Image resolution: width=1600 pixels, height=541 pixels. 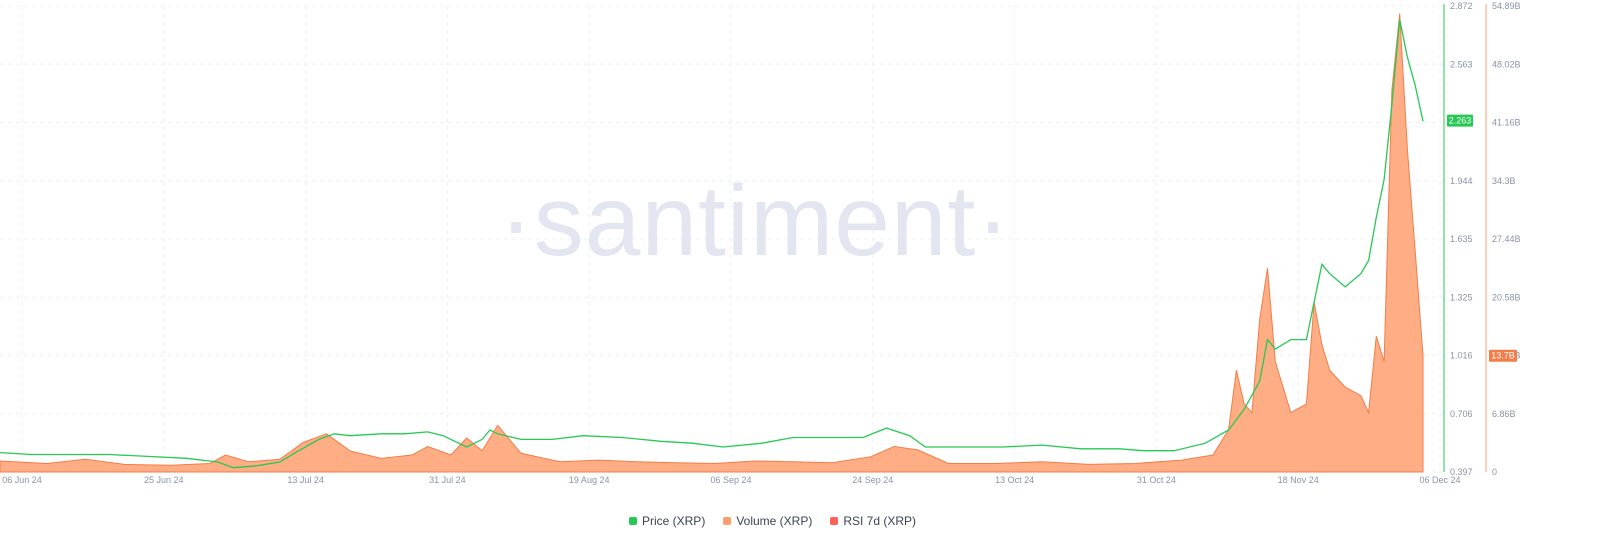 What do you see at coordinates (22, 480) in the screenshot?
I see `x-tick-label: 06 Jun 24` at bounding box center [22, 480].